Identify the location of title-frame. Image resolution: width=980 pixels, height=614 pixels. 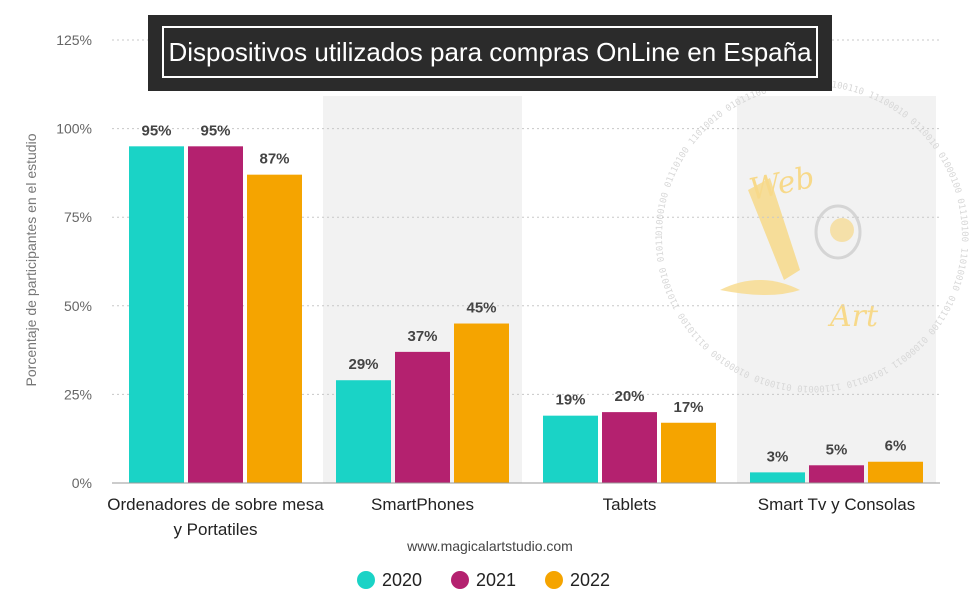
(490, 52).